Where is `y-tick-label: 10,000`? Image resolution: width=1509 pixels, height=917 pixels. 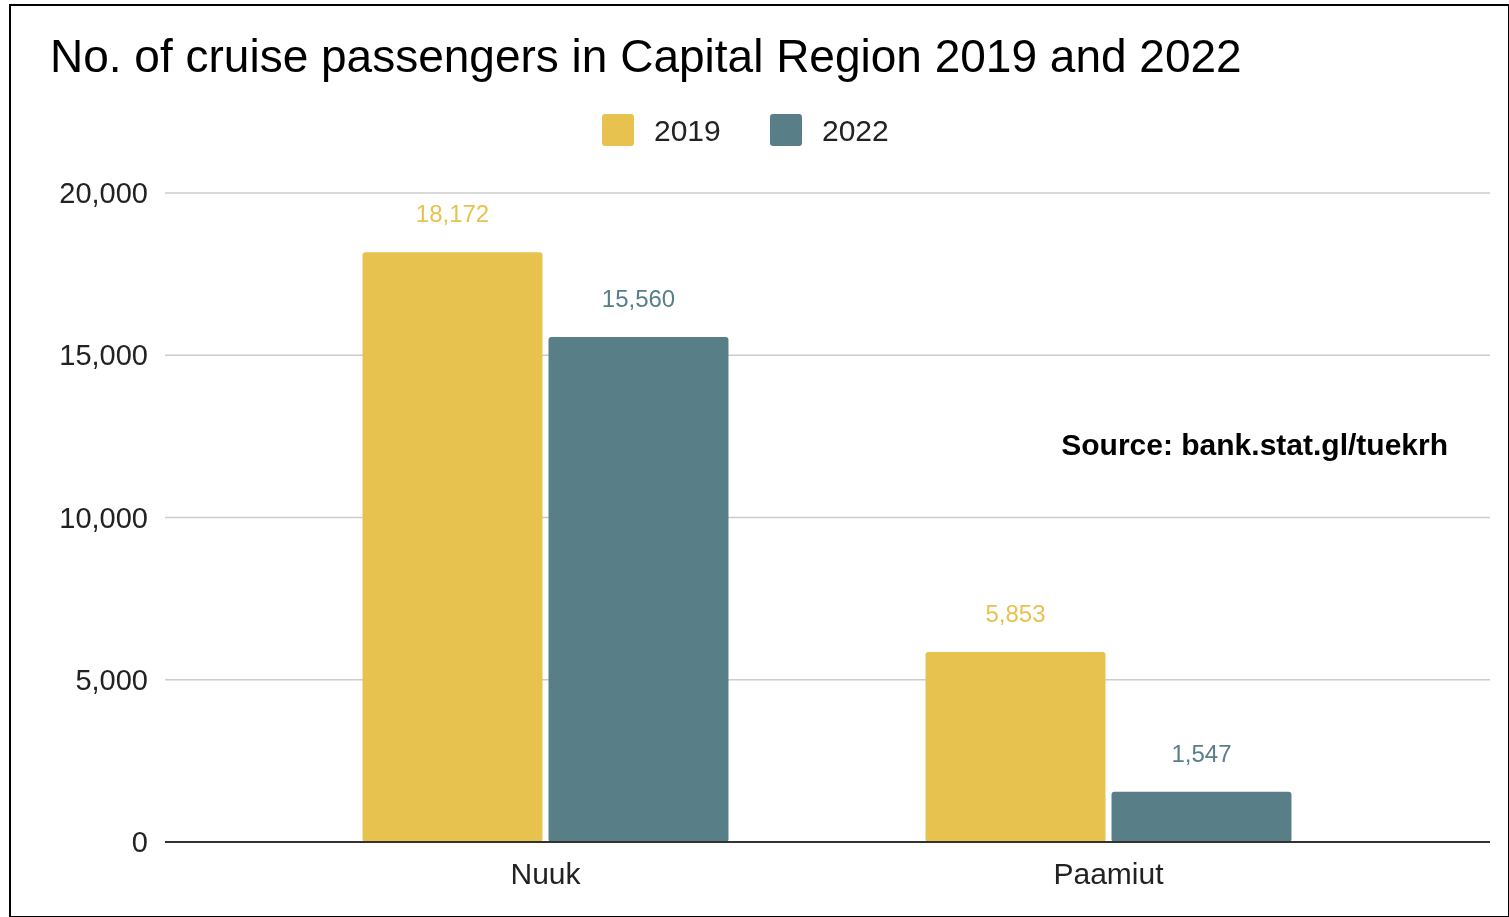 y-tick-label: 10,000 is located at coordinates (103, 517).